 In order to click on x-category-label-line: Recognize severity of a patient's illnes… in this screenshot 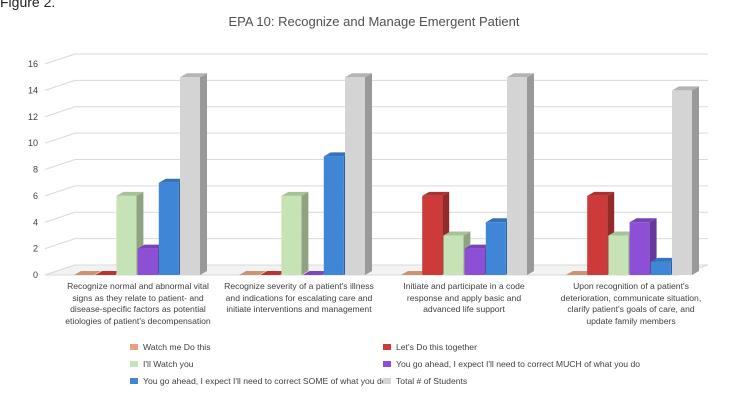, I will do `click(299, 286)`.